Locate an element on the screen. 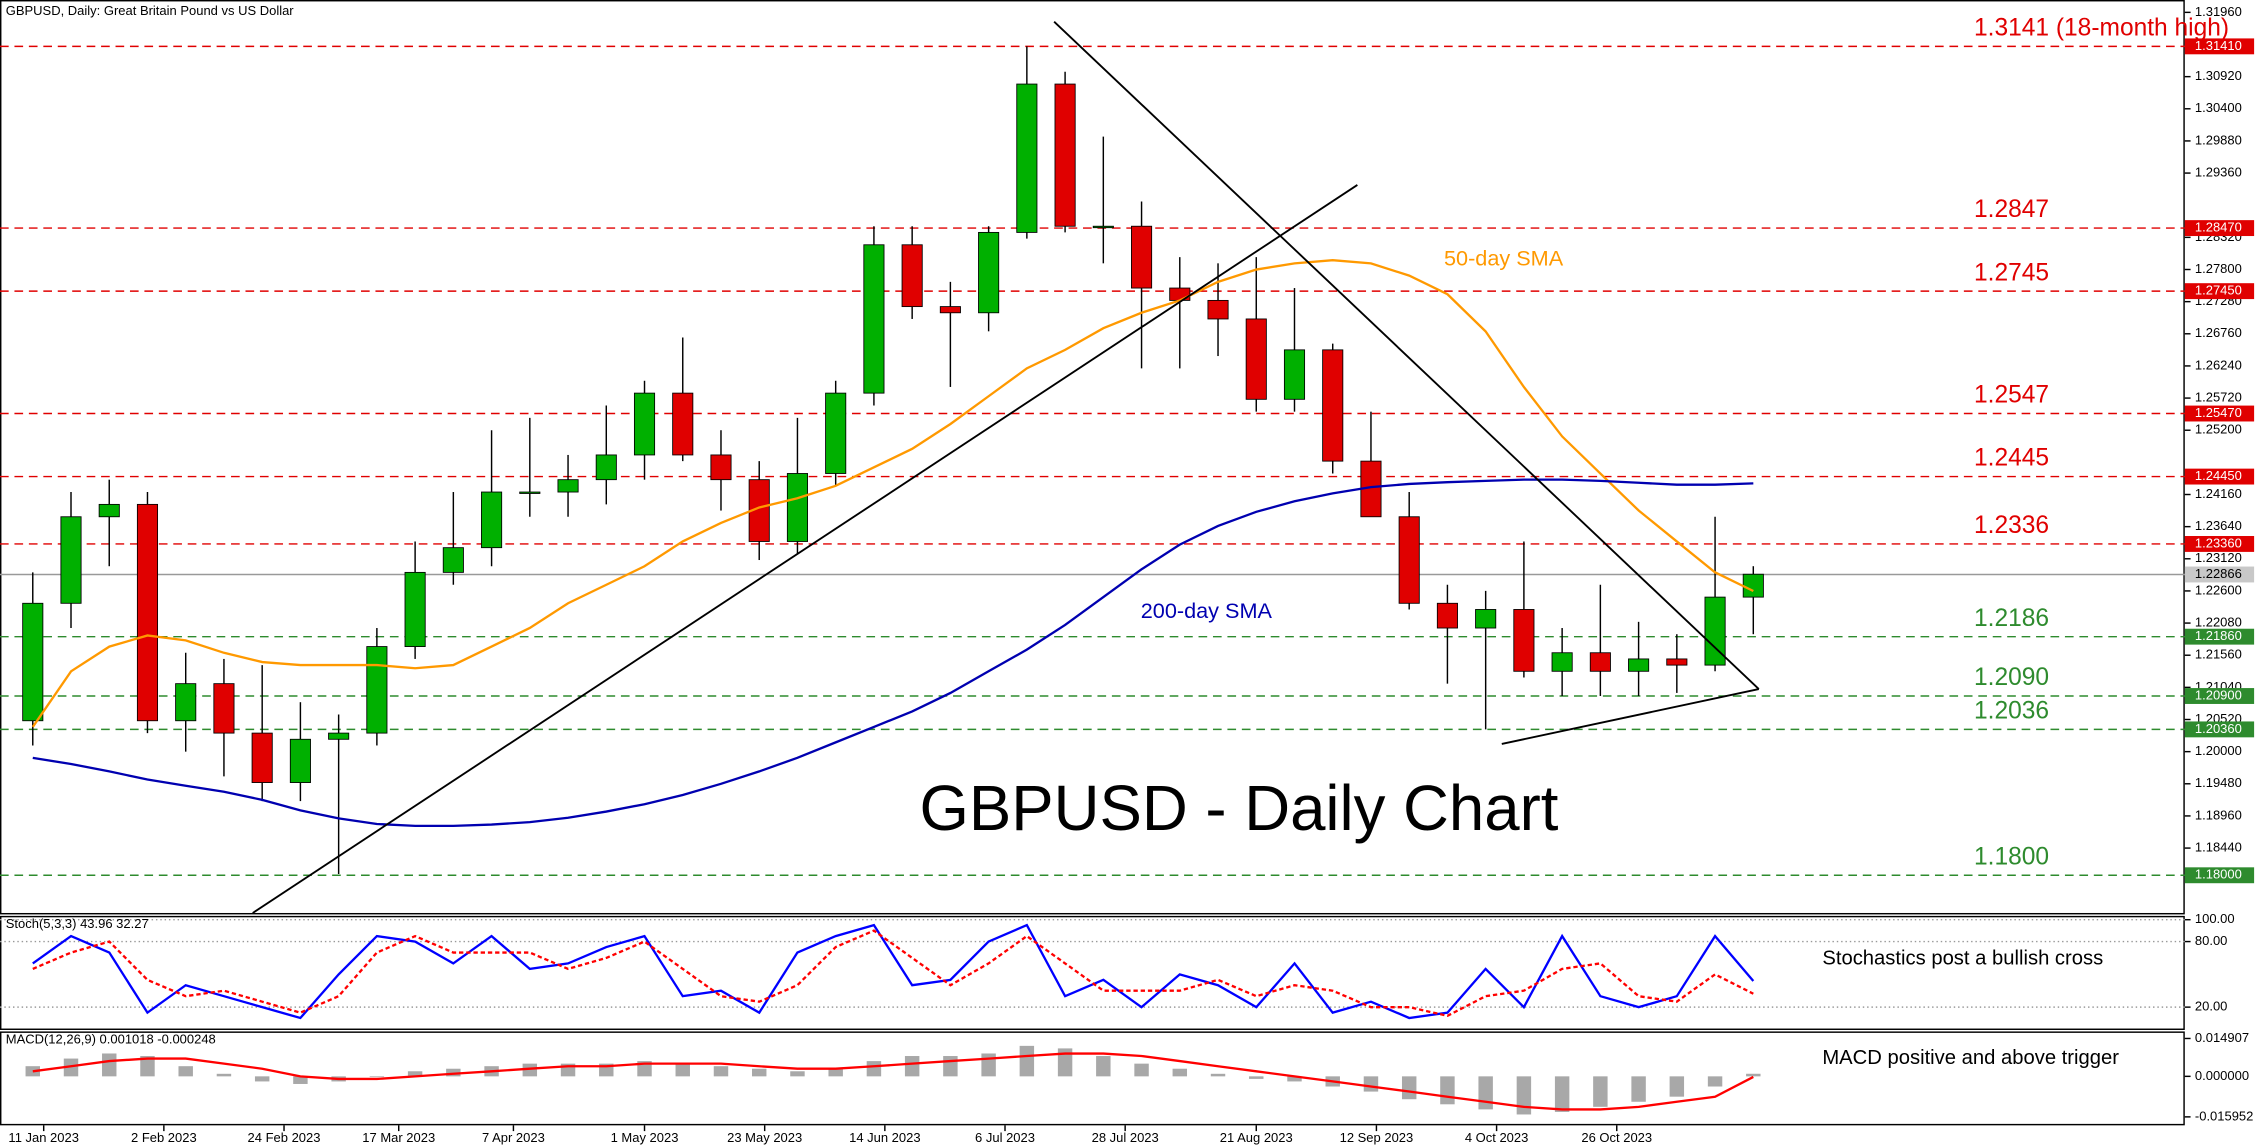 The image size is (2257, 1147). x-tick-label: 2 Feb 2023 is located at coordinates (164, 1137).